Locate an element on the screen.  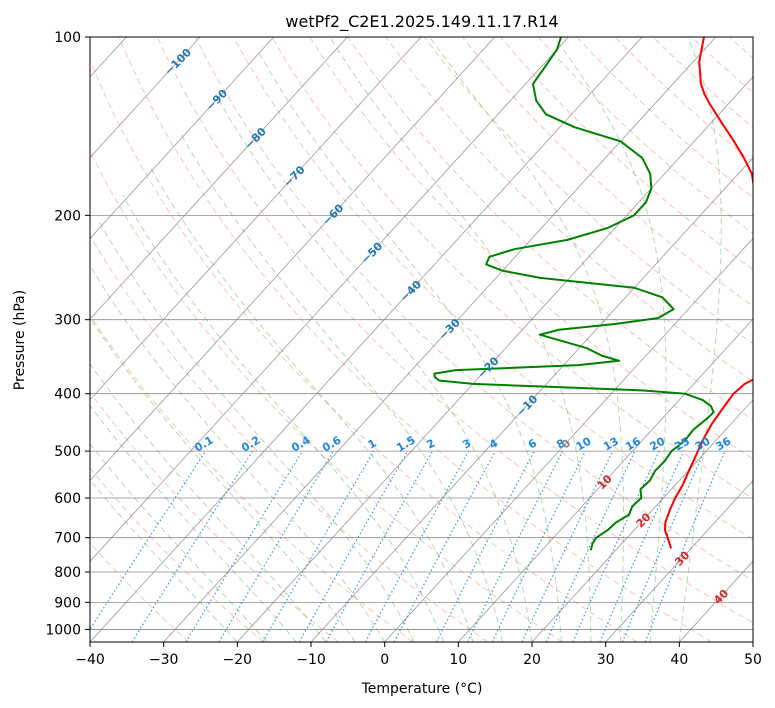
y-tick-label: 900 is located at coordinates (67, 603).